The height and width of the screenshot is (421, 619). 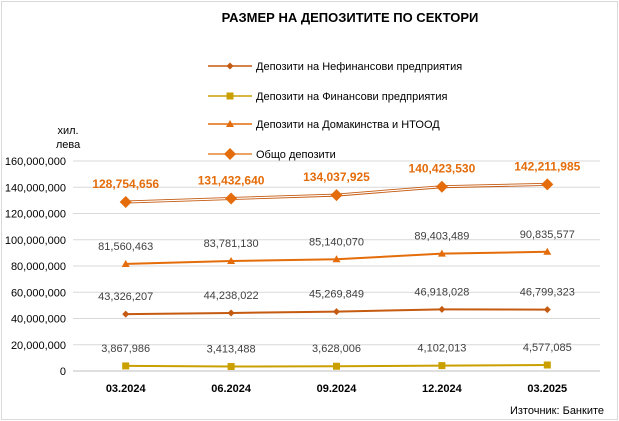 I want to click on data-label: 85,140,070, so click(x=336, y=242).